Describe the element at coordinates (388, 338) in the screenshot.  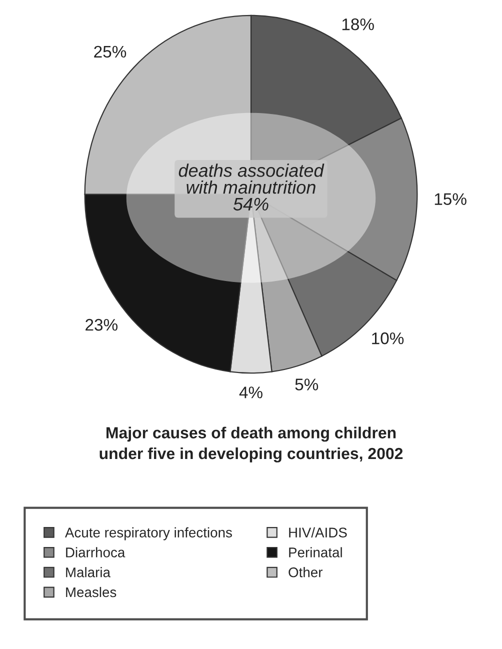
I see `data-label: 10%` at that location.